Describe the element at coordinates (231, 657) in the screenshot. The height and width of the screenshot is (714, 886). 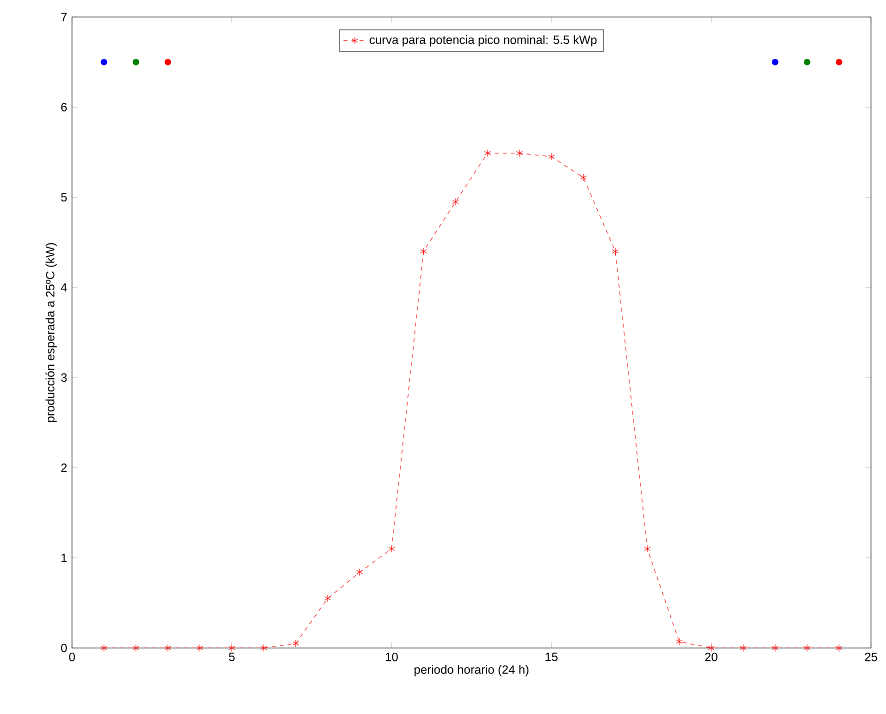
I see `x-tick-label: 5` at that location.